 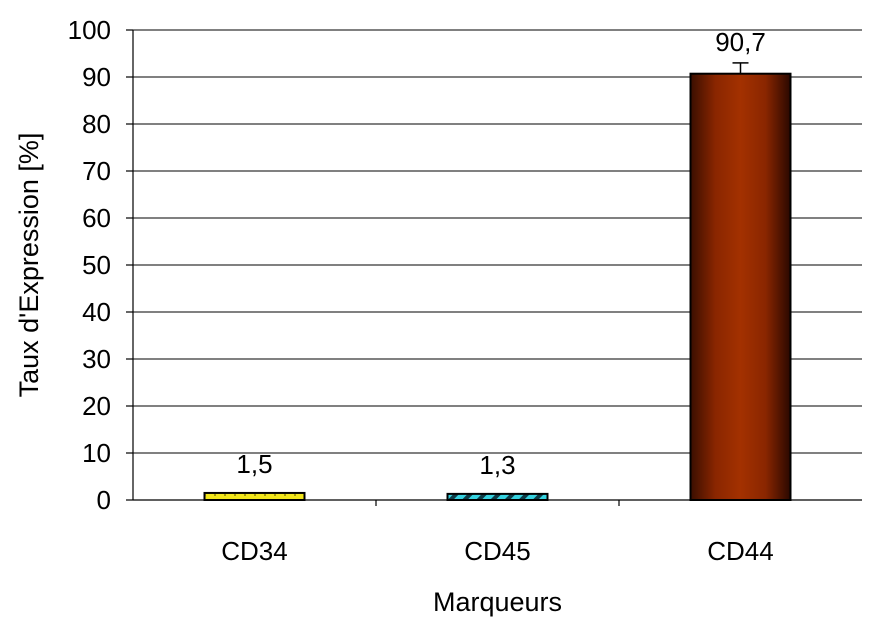 I want to click on data-label: 90,7, so click(x=740, y=42).